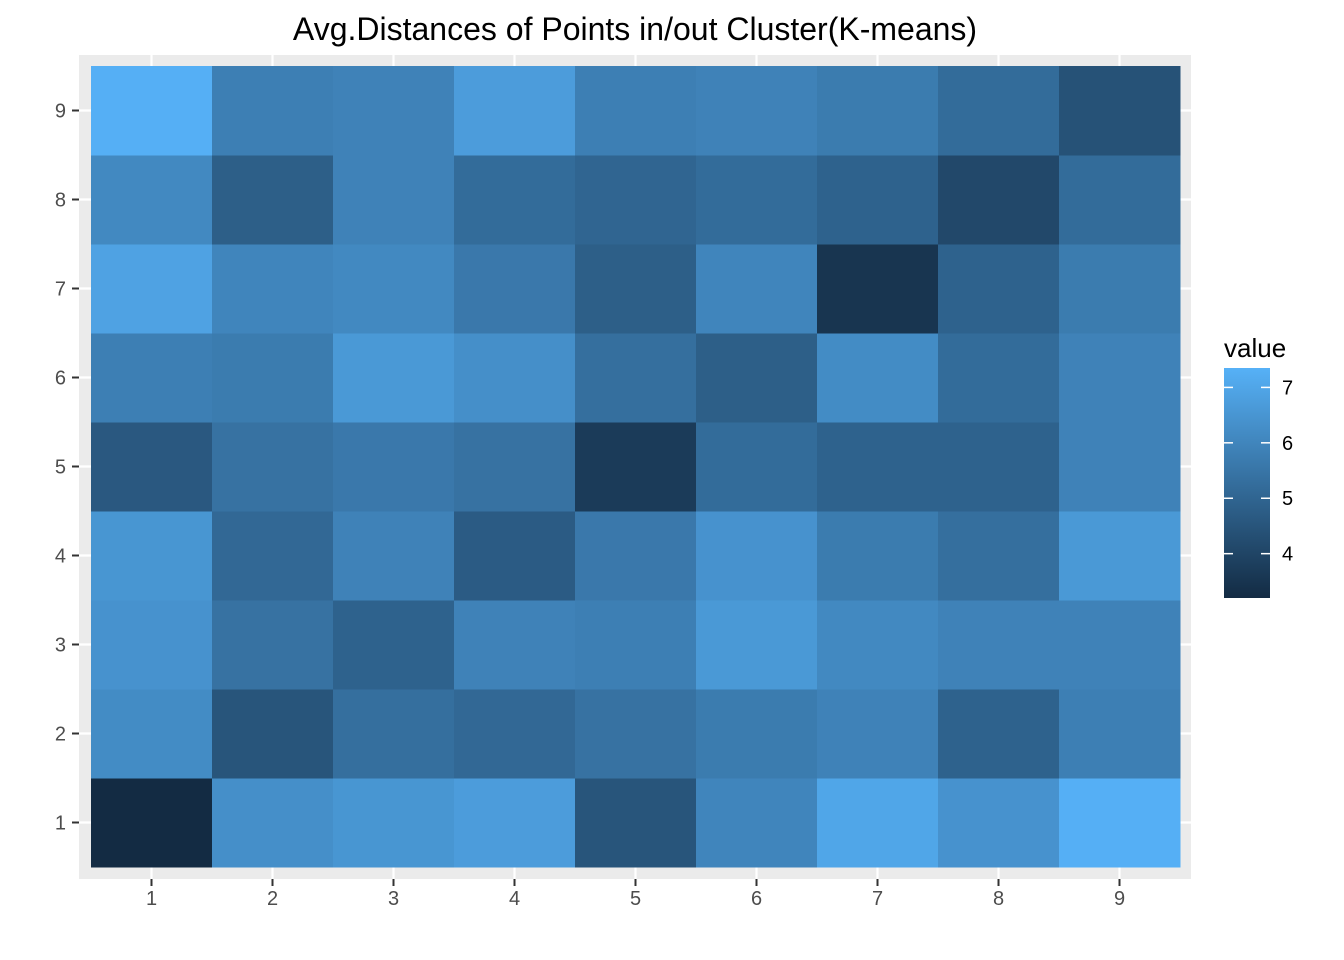  Describe the element at coordinates (60, 735) in the screenshot. I see `y-tick-label: 2` at that location.